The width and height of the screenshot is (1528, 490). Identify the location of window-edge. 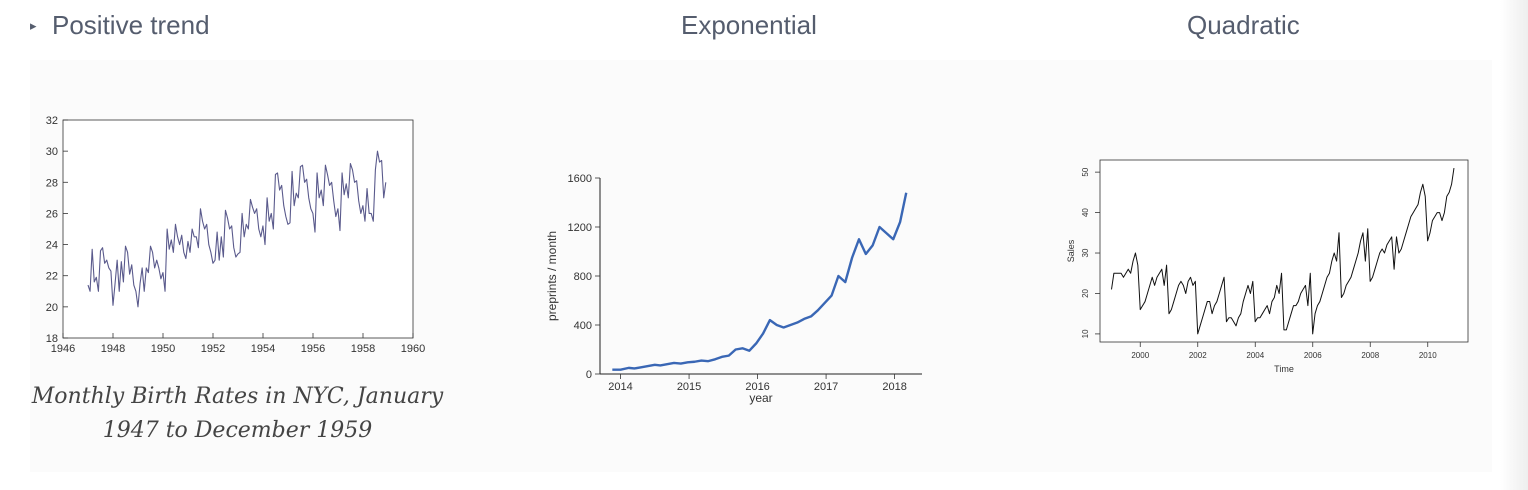
(1514, 245).